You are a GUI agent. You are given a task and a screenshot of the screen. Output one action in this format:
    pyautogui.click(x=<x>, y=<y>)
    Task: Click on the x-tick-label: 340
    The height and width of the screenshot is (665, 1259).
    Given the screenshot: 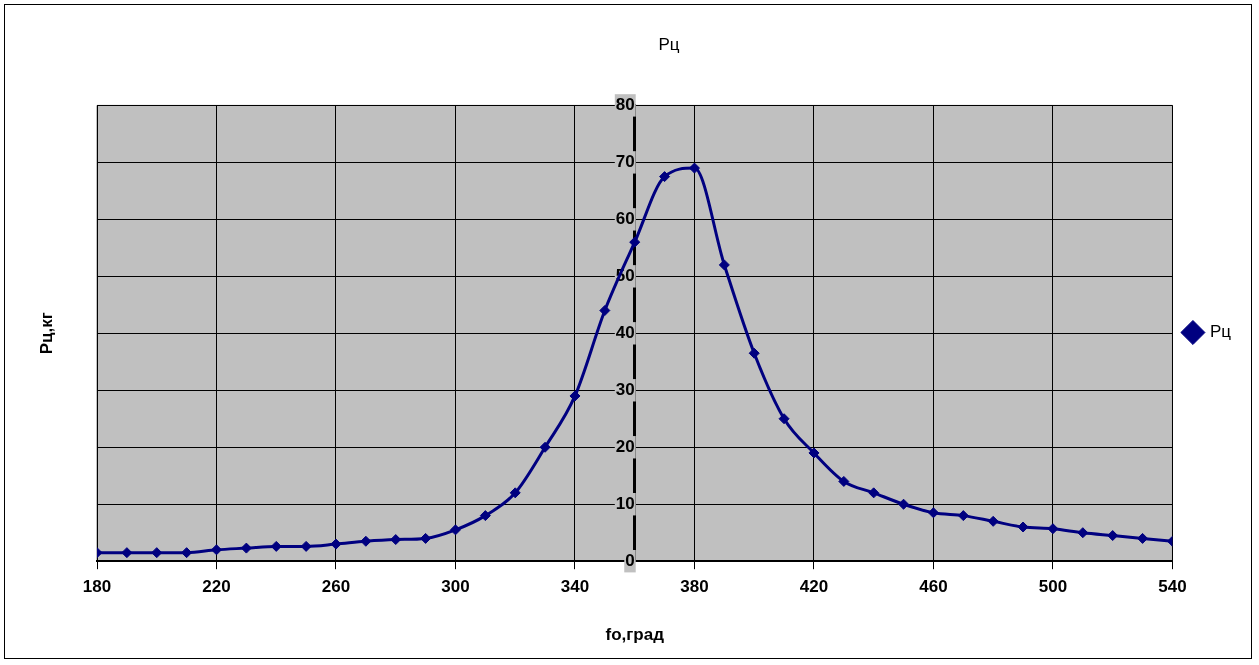 What is the action you would take?
    pyautogui.click(x=575, y=587)
    